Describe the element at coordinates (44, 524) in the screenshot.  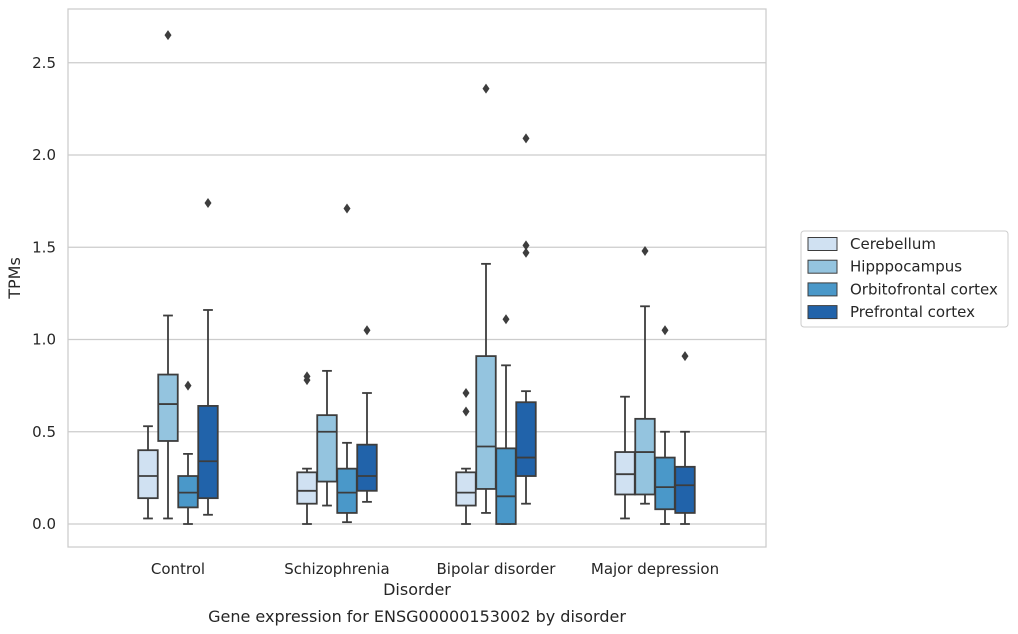
I see `y-tick-label: 0.0` at that location.